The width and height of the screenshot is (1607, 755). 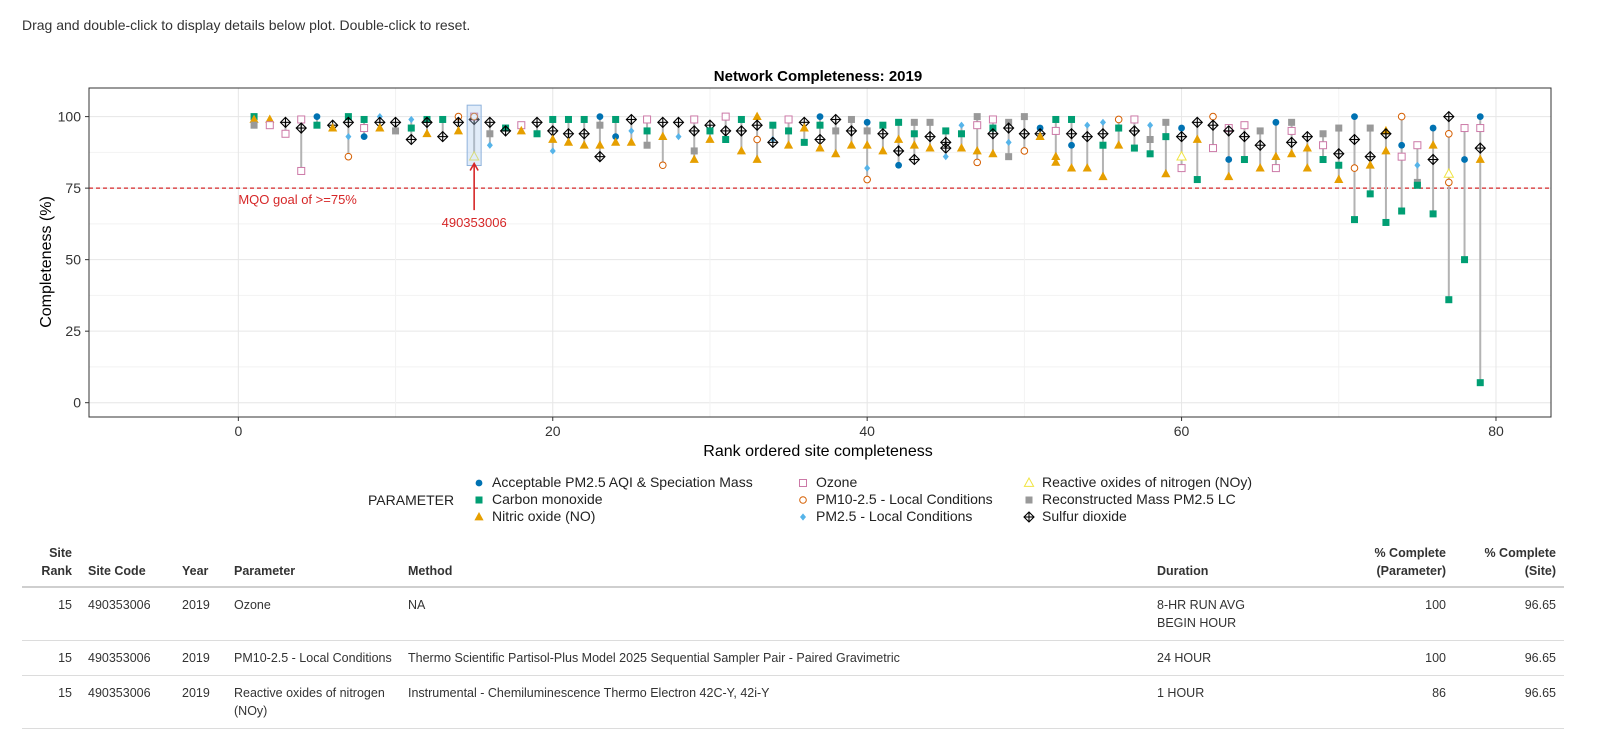 I want to click on header-pct-parameter: % Complete (Parameter), so click(x=1387, y=566).